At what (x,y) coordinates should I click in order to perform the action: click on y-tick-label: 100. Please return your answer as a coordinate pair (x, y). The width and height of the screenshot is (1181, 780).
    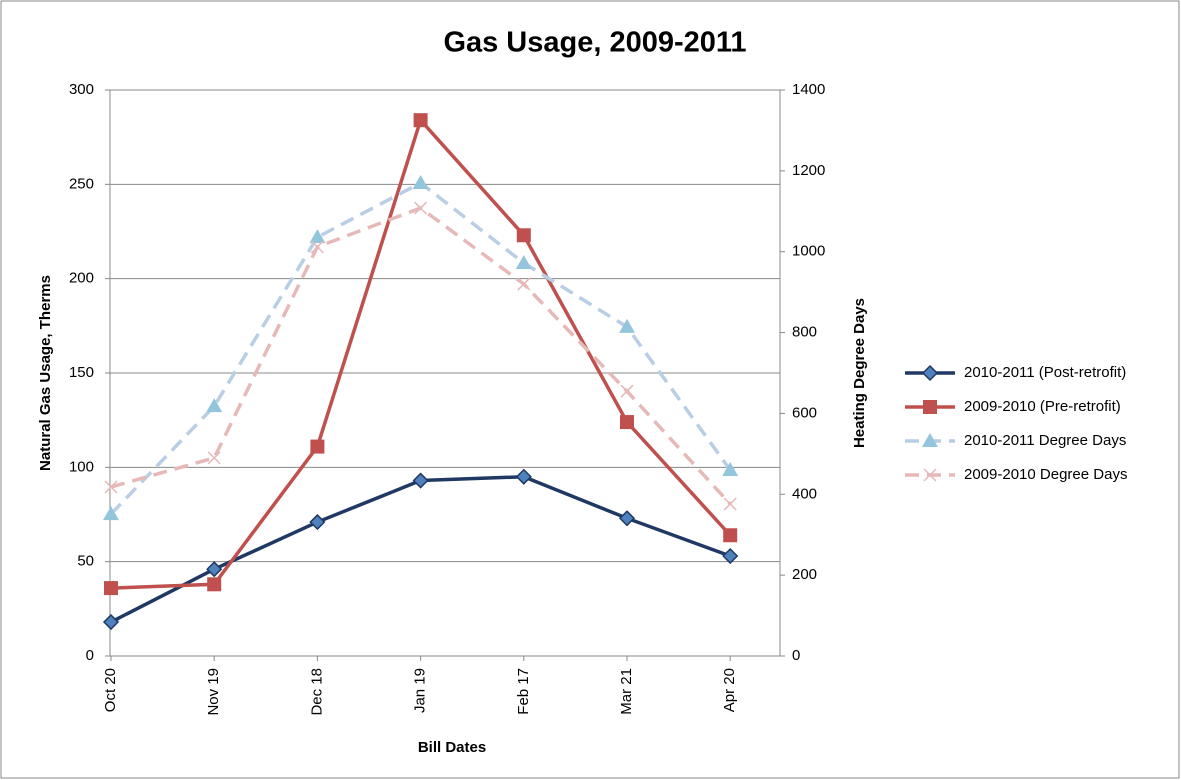
    Looking at the image, I should click on (81, 466).